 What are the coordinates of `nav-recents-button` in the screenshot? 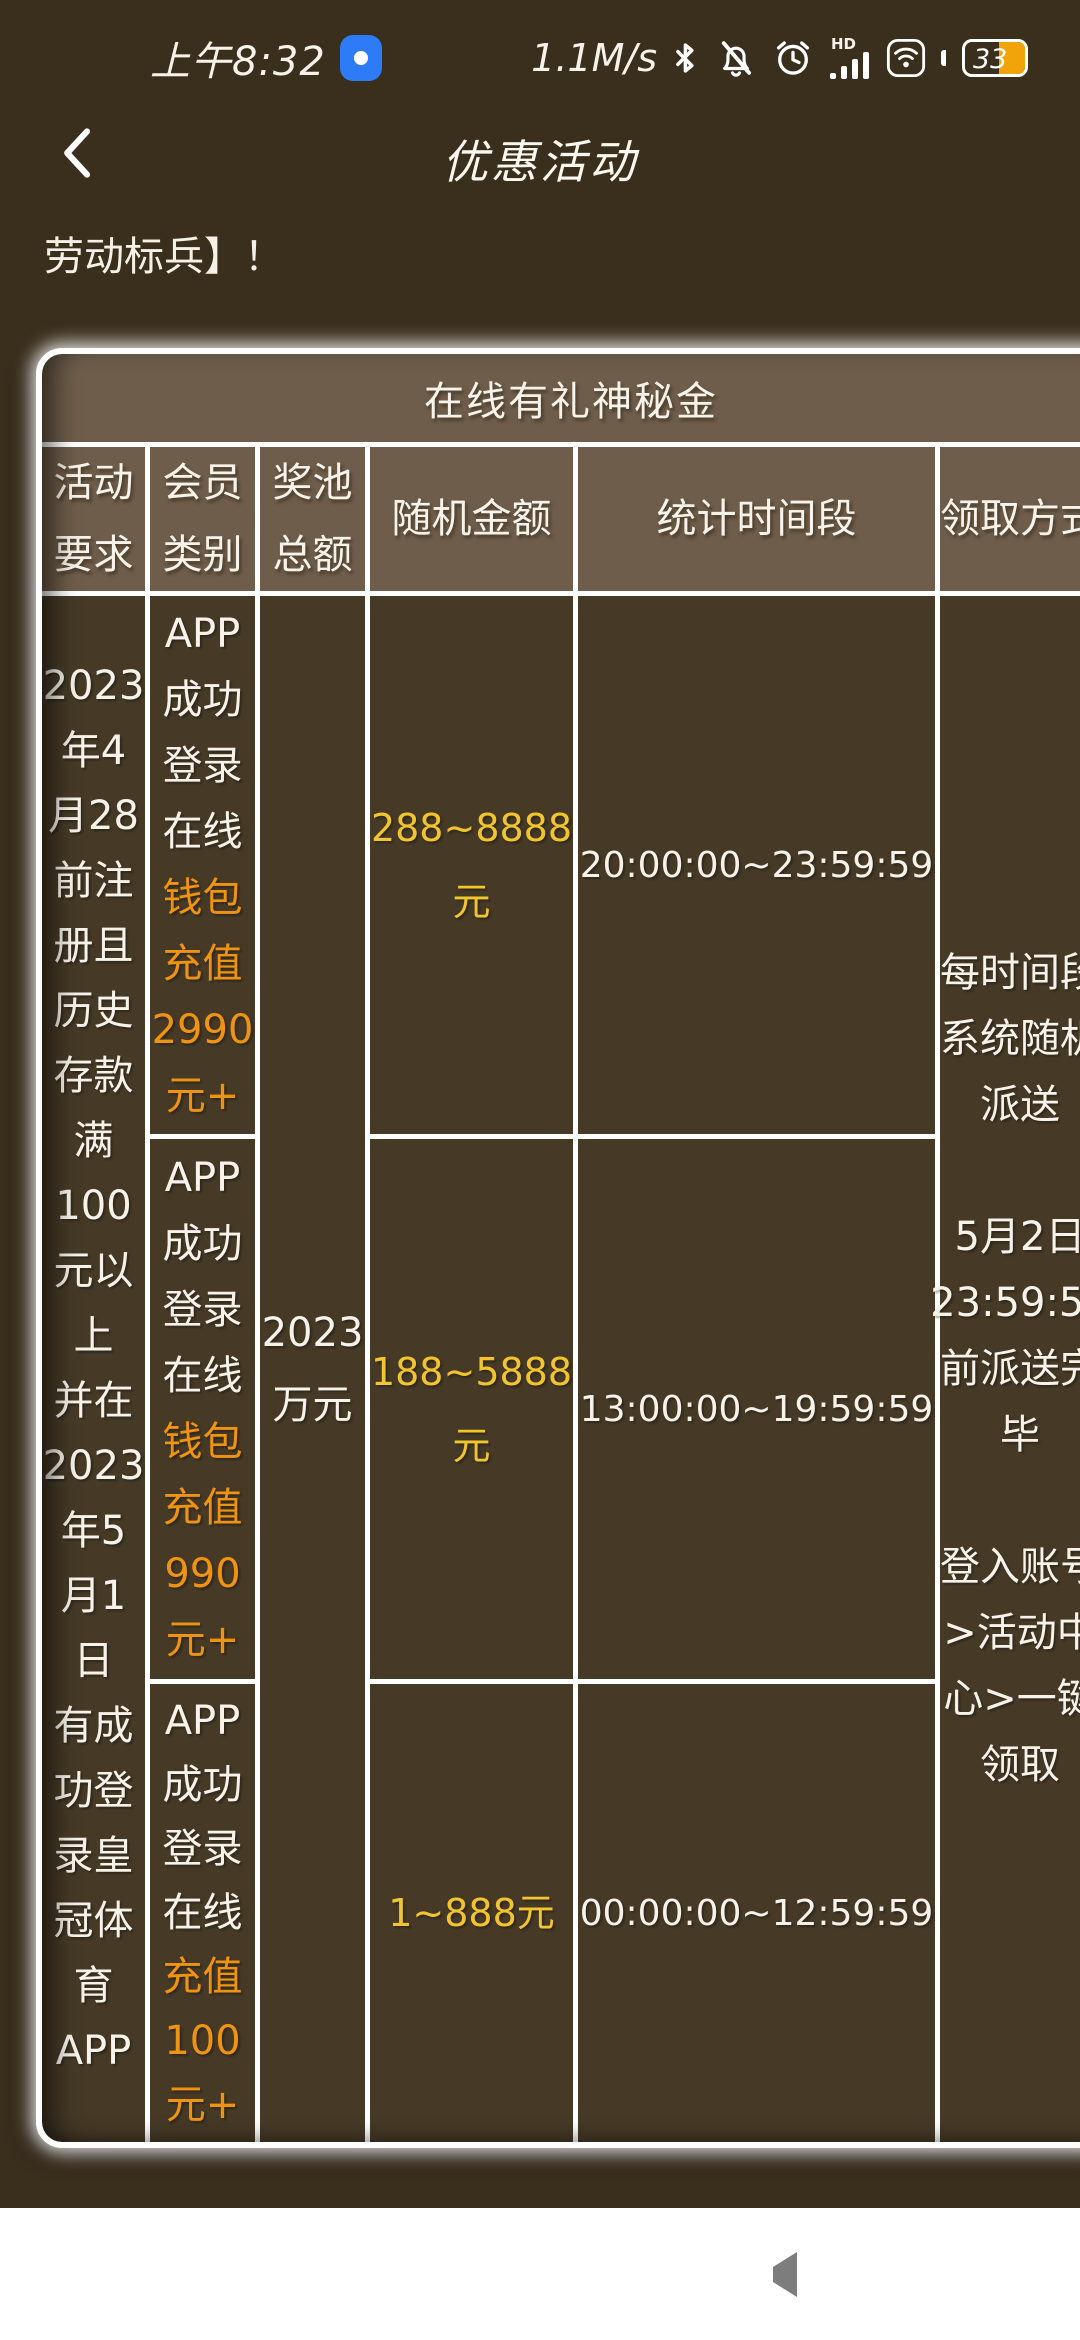 It's located at (288, 2274).